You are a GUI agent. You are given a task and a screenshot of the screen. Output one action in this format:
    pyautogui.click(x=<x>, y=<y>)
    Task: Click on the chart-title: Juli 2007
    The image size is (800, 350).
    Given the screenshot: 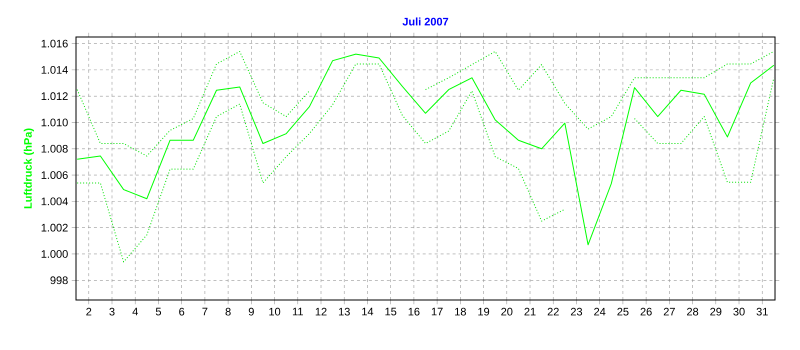 What is the action you would take?
    pyautogui.click(x=425, y=21)
    